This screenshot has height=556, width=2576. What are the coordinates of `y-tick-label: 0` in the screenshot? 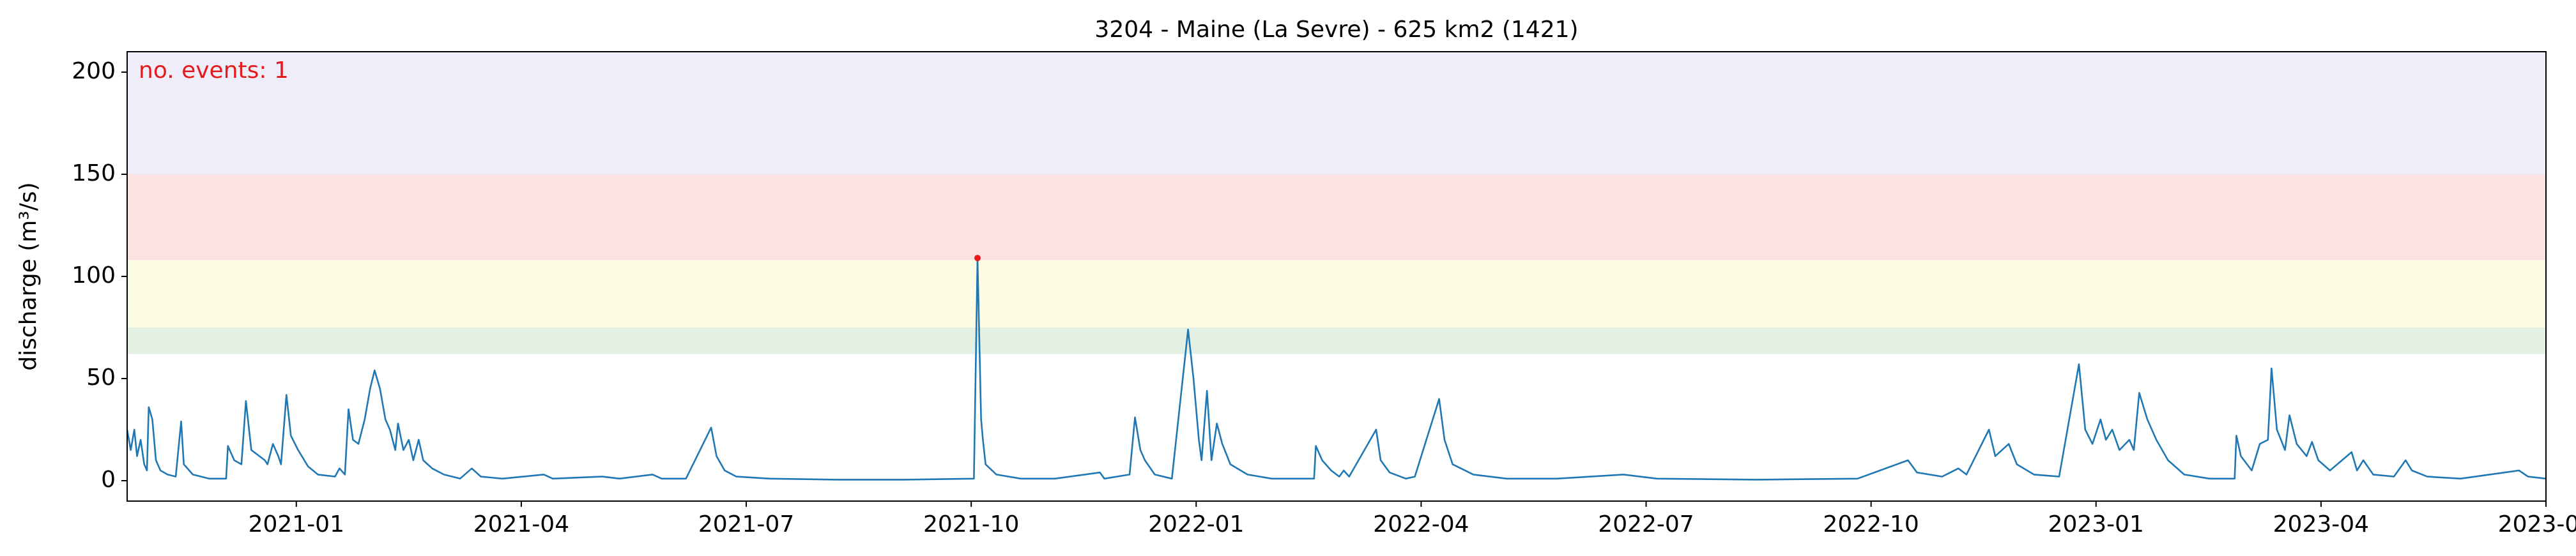 It's located at (108, 480).